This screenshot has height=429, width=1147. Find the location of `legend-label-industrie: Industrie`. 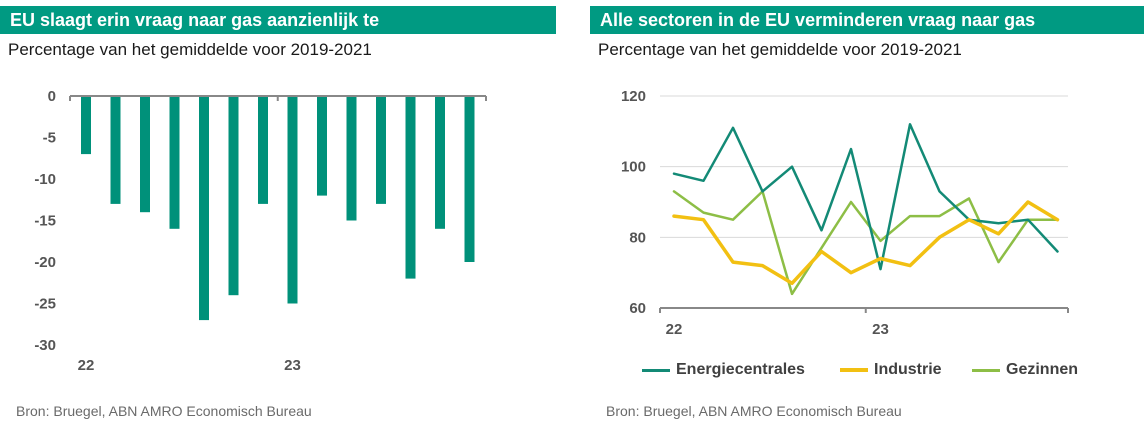

legend-label-industrie: Industrie is located at coordinates (908, 369).